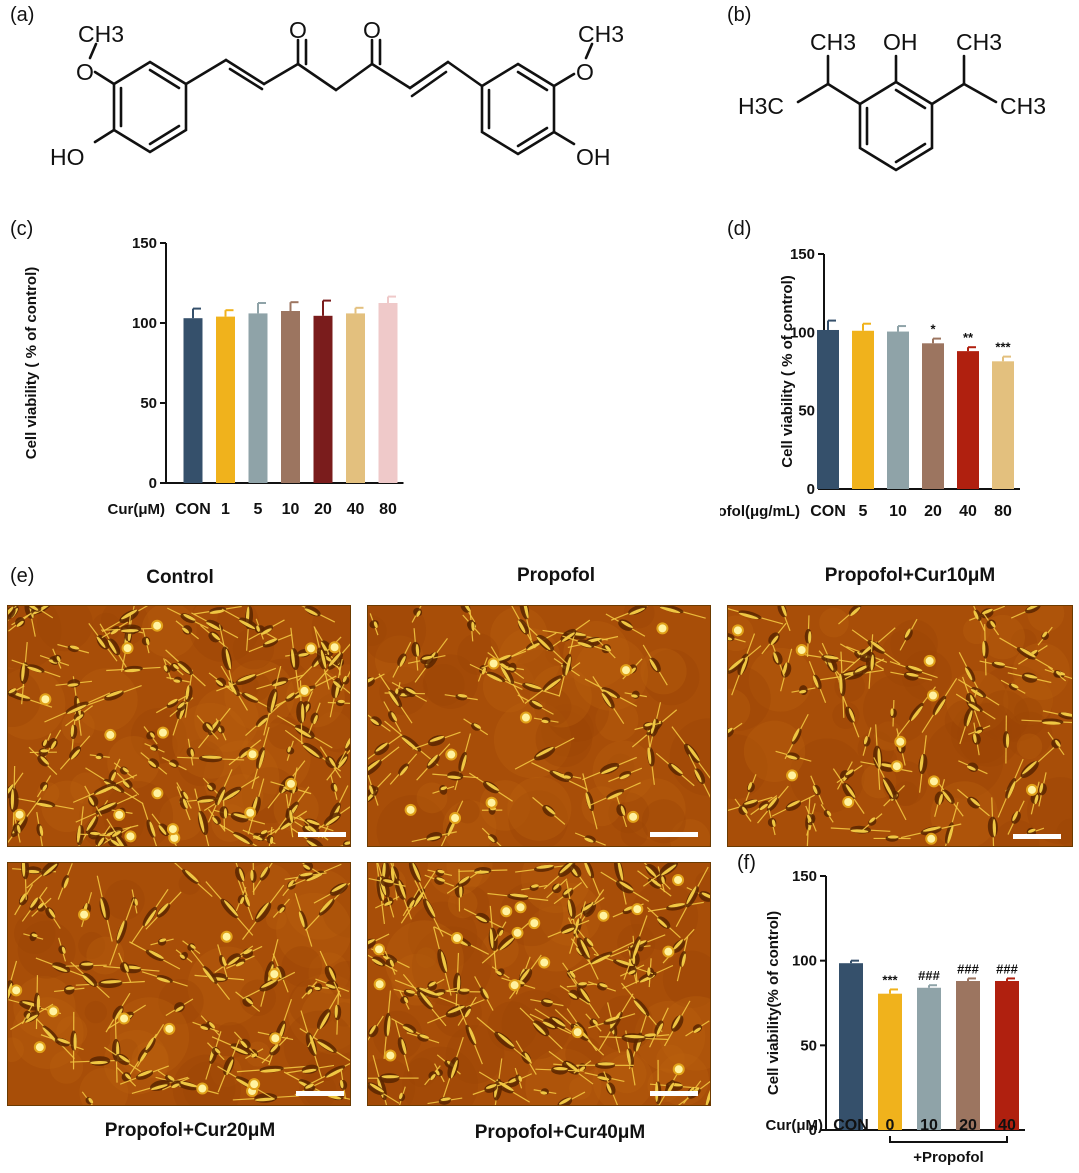 The height and width of the screenshot is (1173, 1079). What do you see at coordinates (833, 42) in the screenshot?
I see `ch3-top-left-label: CH3` at bounding box center [833, 42].